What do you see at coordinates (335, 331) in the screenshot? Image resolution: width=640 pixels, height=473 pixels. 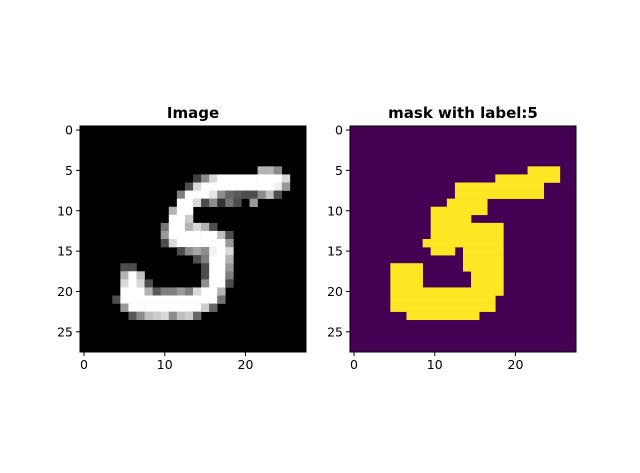 I see `y-tick-label: 25` at bounding box center [335, 331].